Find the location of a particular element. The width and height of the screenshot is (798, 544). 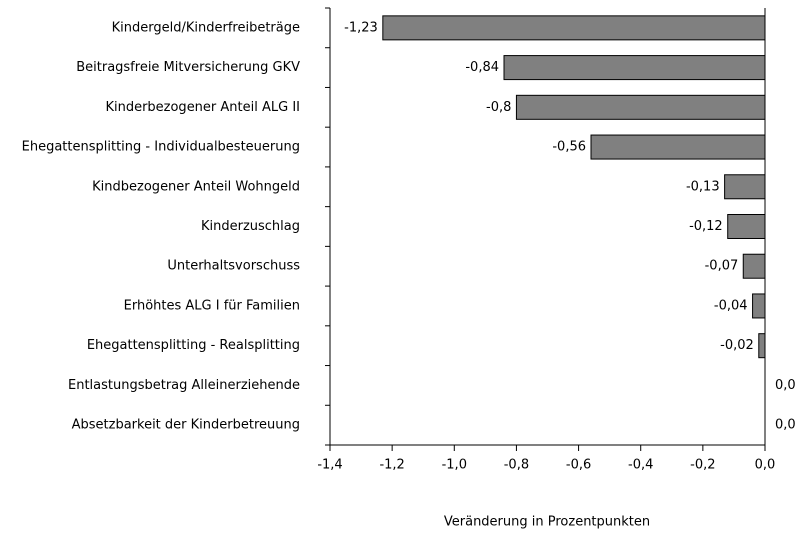

x-tick-label: -0,6 is located at coordinates (578, 465).